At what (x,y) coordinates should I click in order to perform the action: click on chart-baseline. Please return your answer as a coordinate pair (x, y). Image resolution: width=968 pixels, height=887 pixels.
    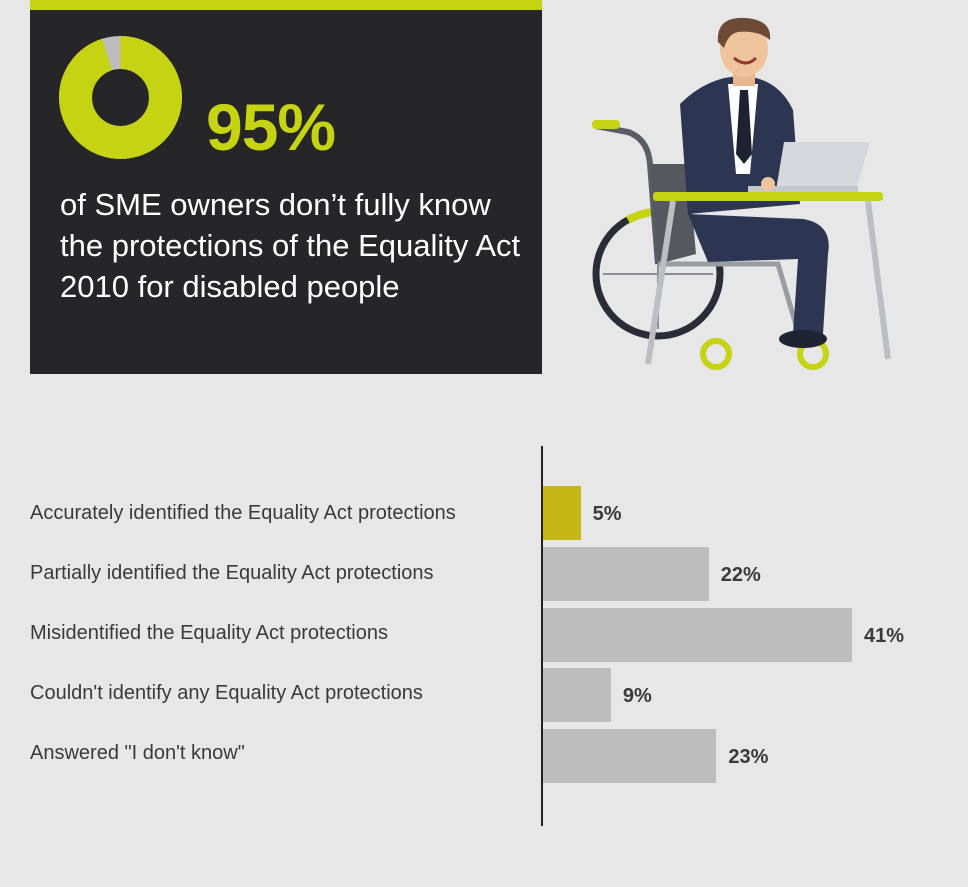
    Looking at the image, I should click on (542, 636).